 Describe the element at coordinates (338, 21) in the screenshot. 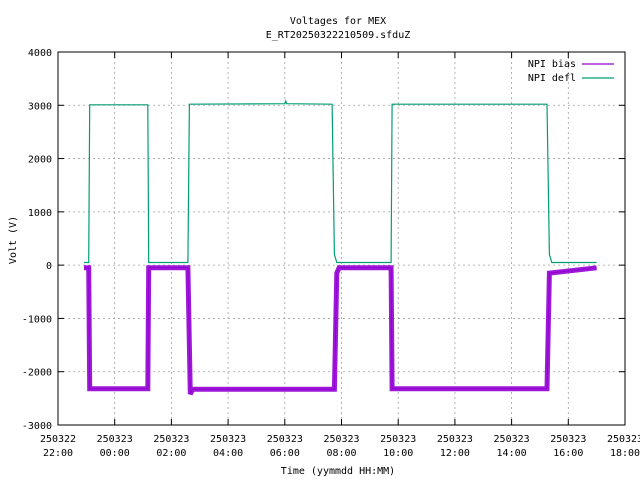

I see `chart-title: Voltages for MEX` at that location.